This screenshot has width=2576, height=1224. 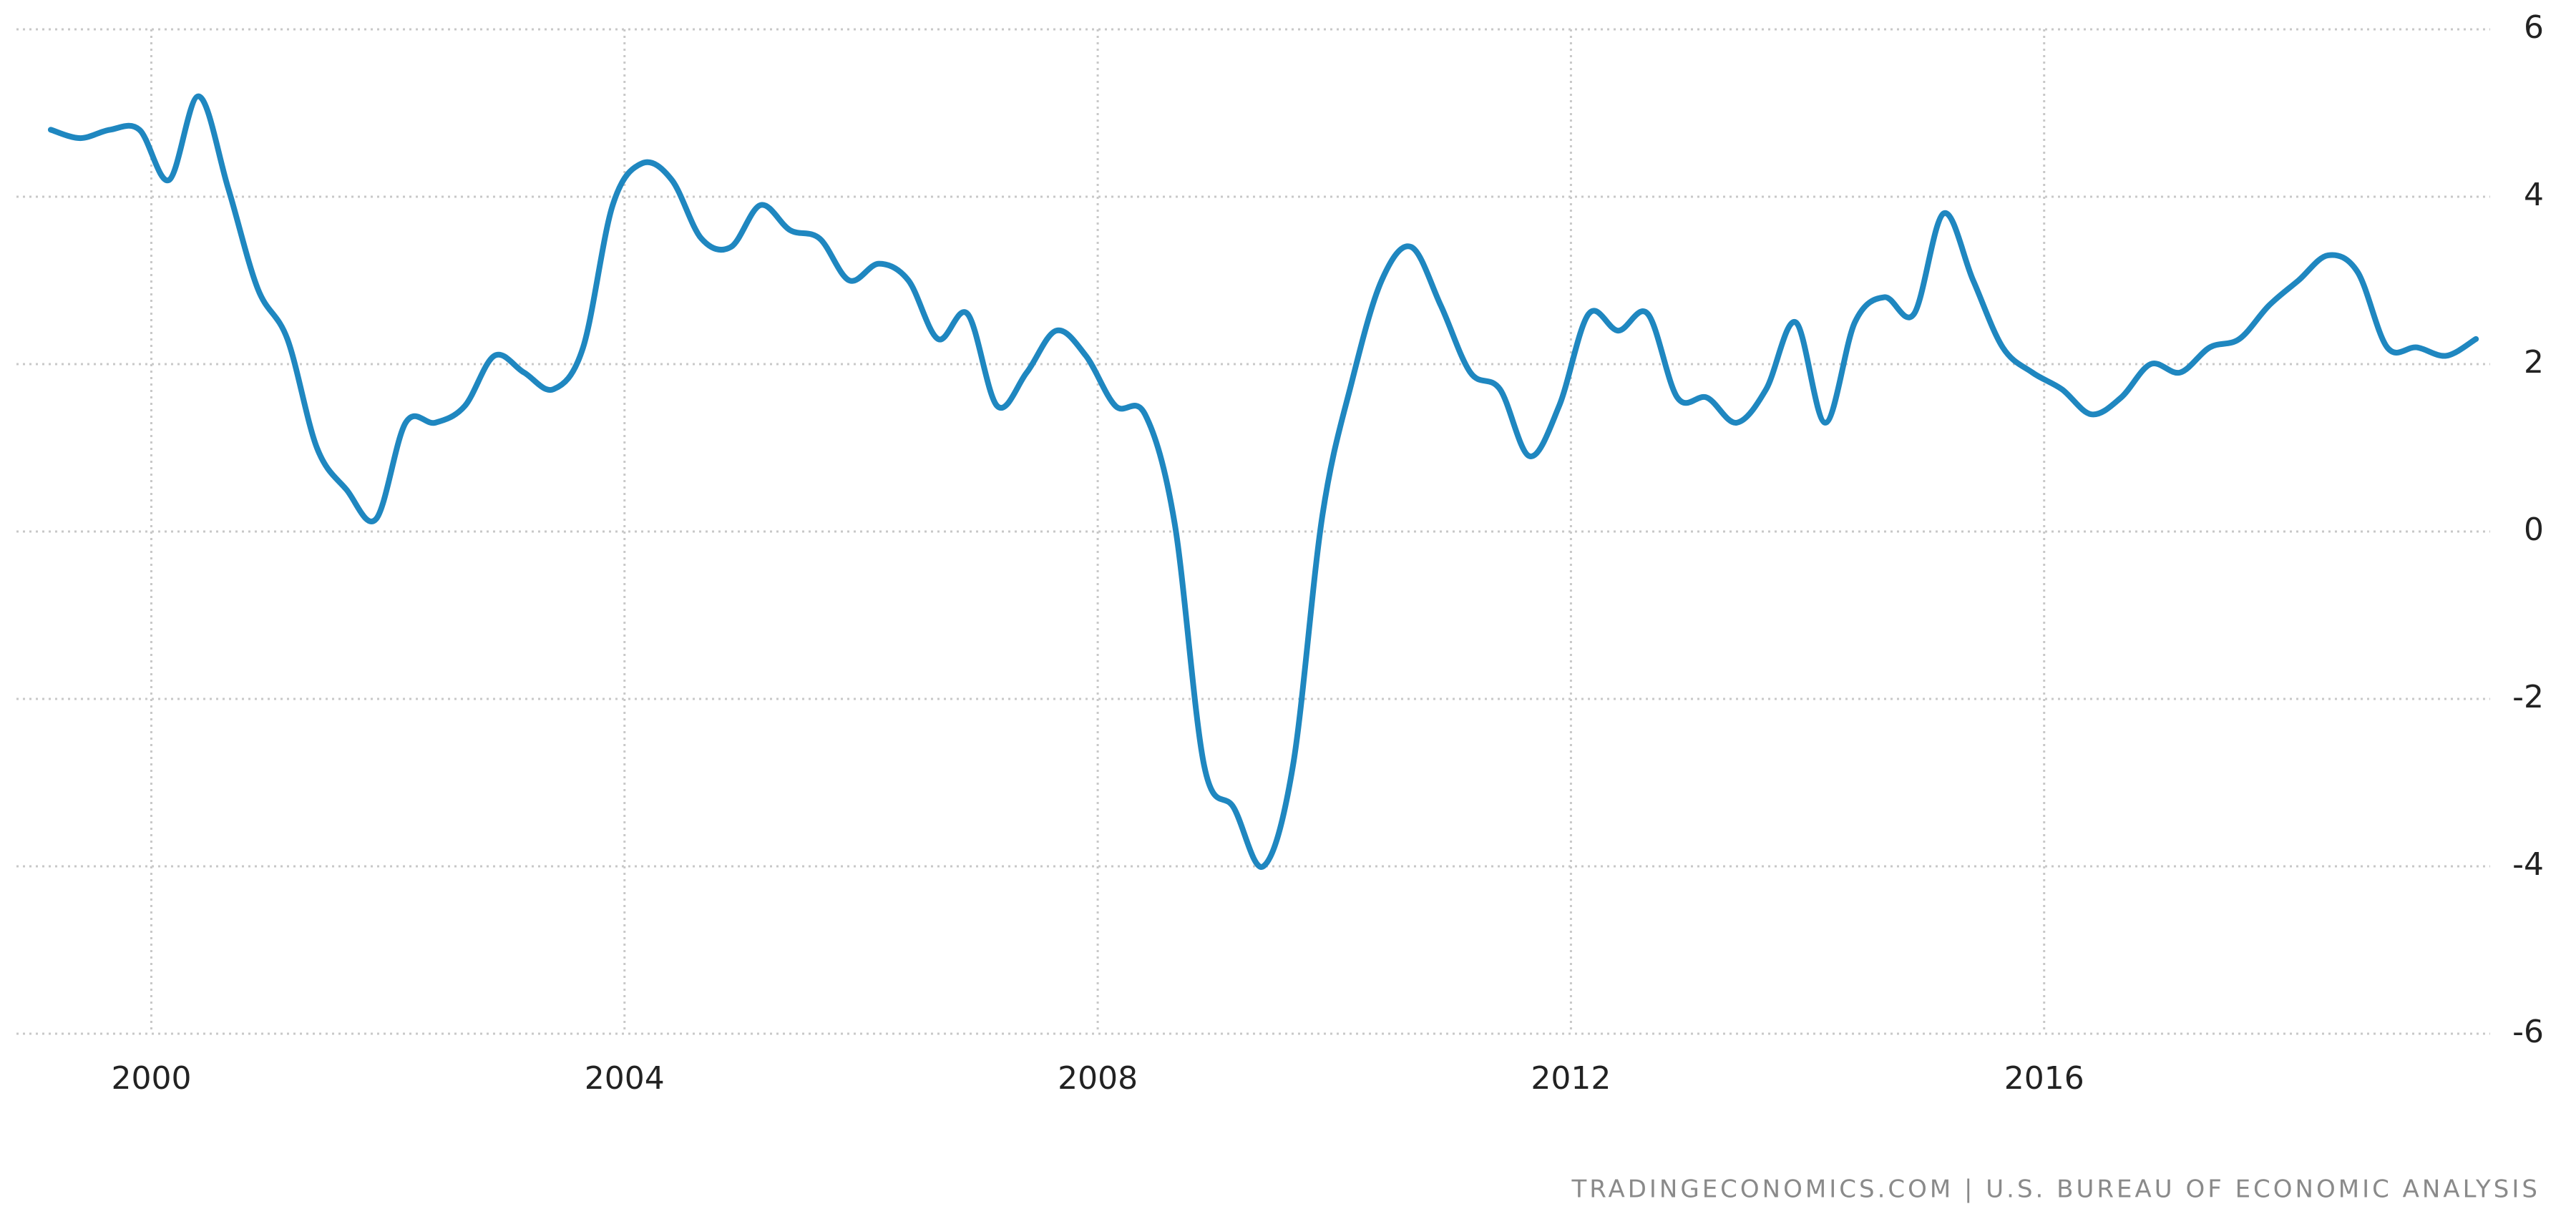 I want to click on y-tick-label: 6, so click(x=2534, y=27).